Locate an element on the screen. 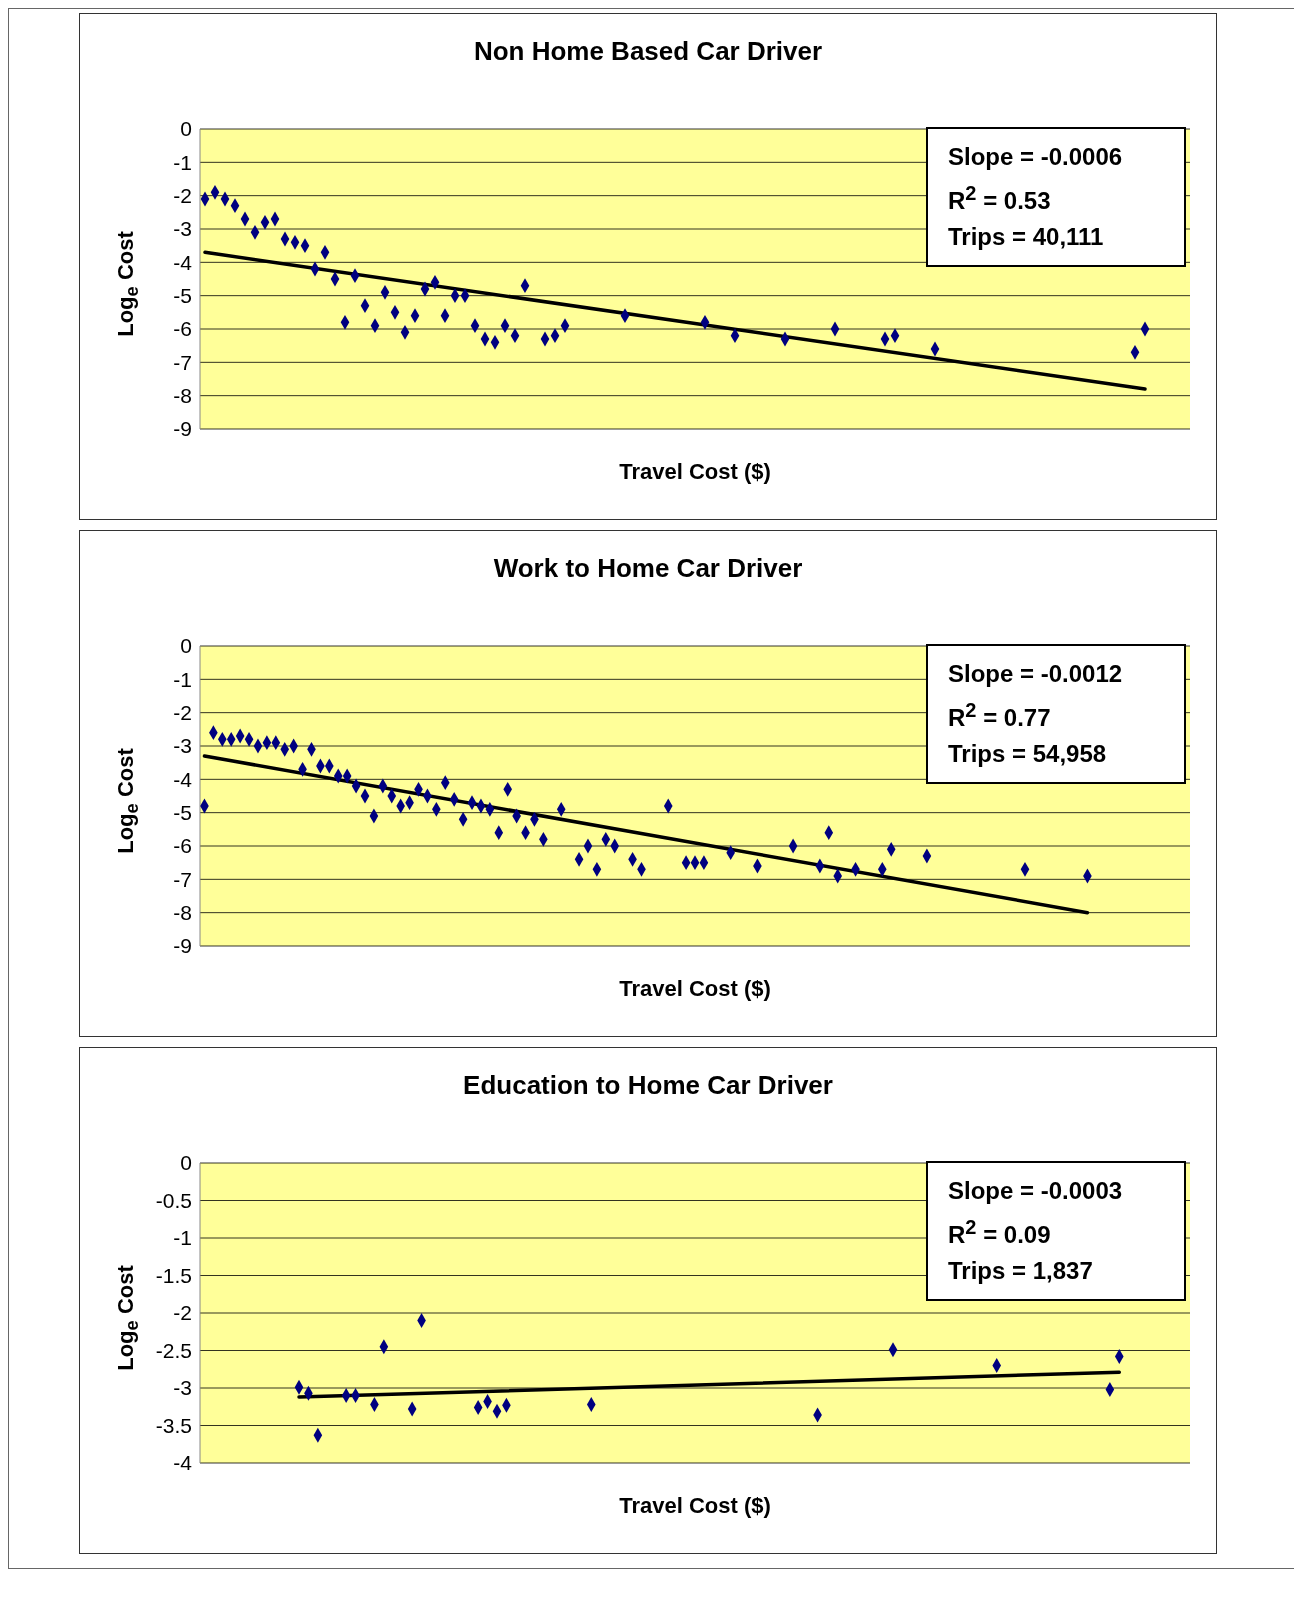  text-box: Slope = -0.0012 R$^{2}$ = 0.77 Trips = 54,958 is located at coordinates (1056, 714).